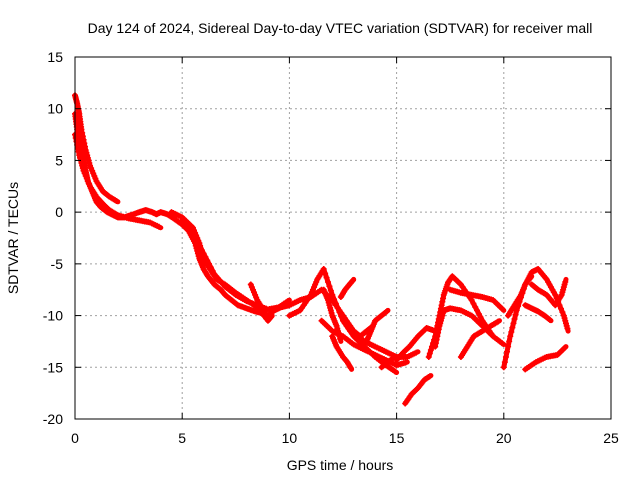 The width and height of the screenshot is (640, 480). I want to click on x-axis-title: GPS time / hours, so click(340, 465).